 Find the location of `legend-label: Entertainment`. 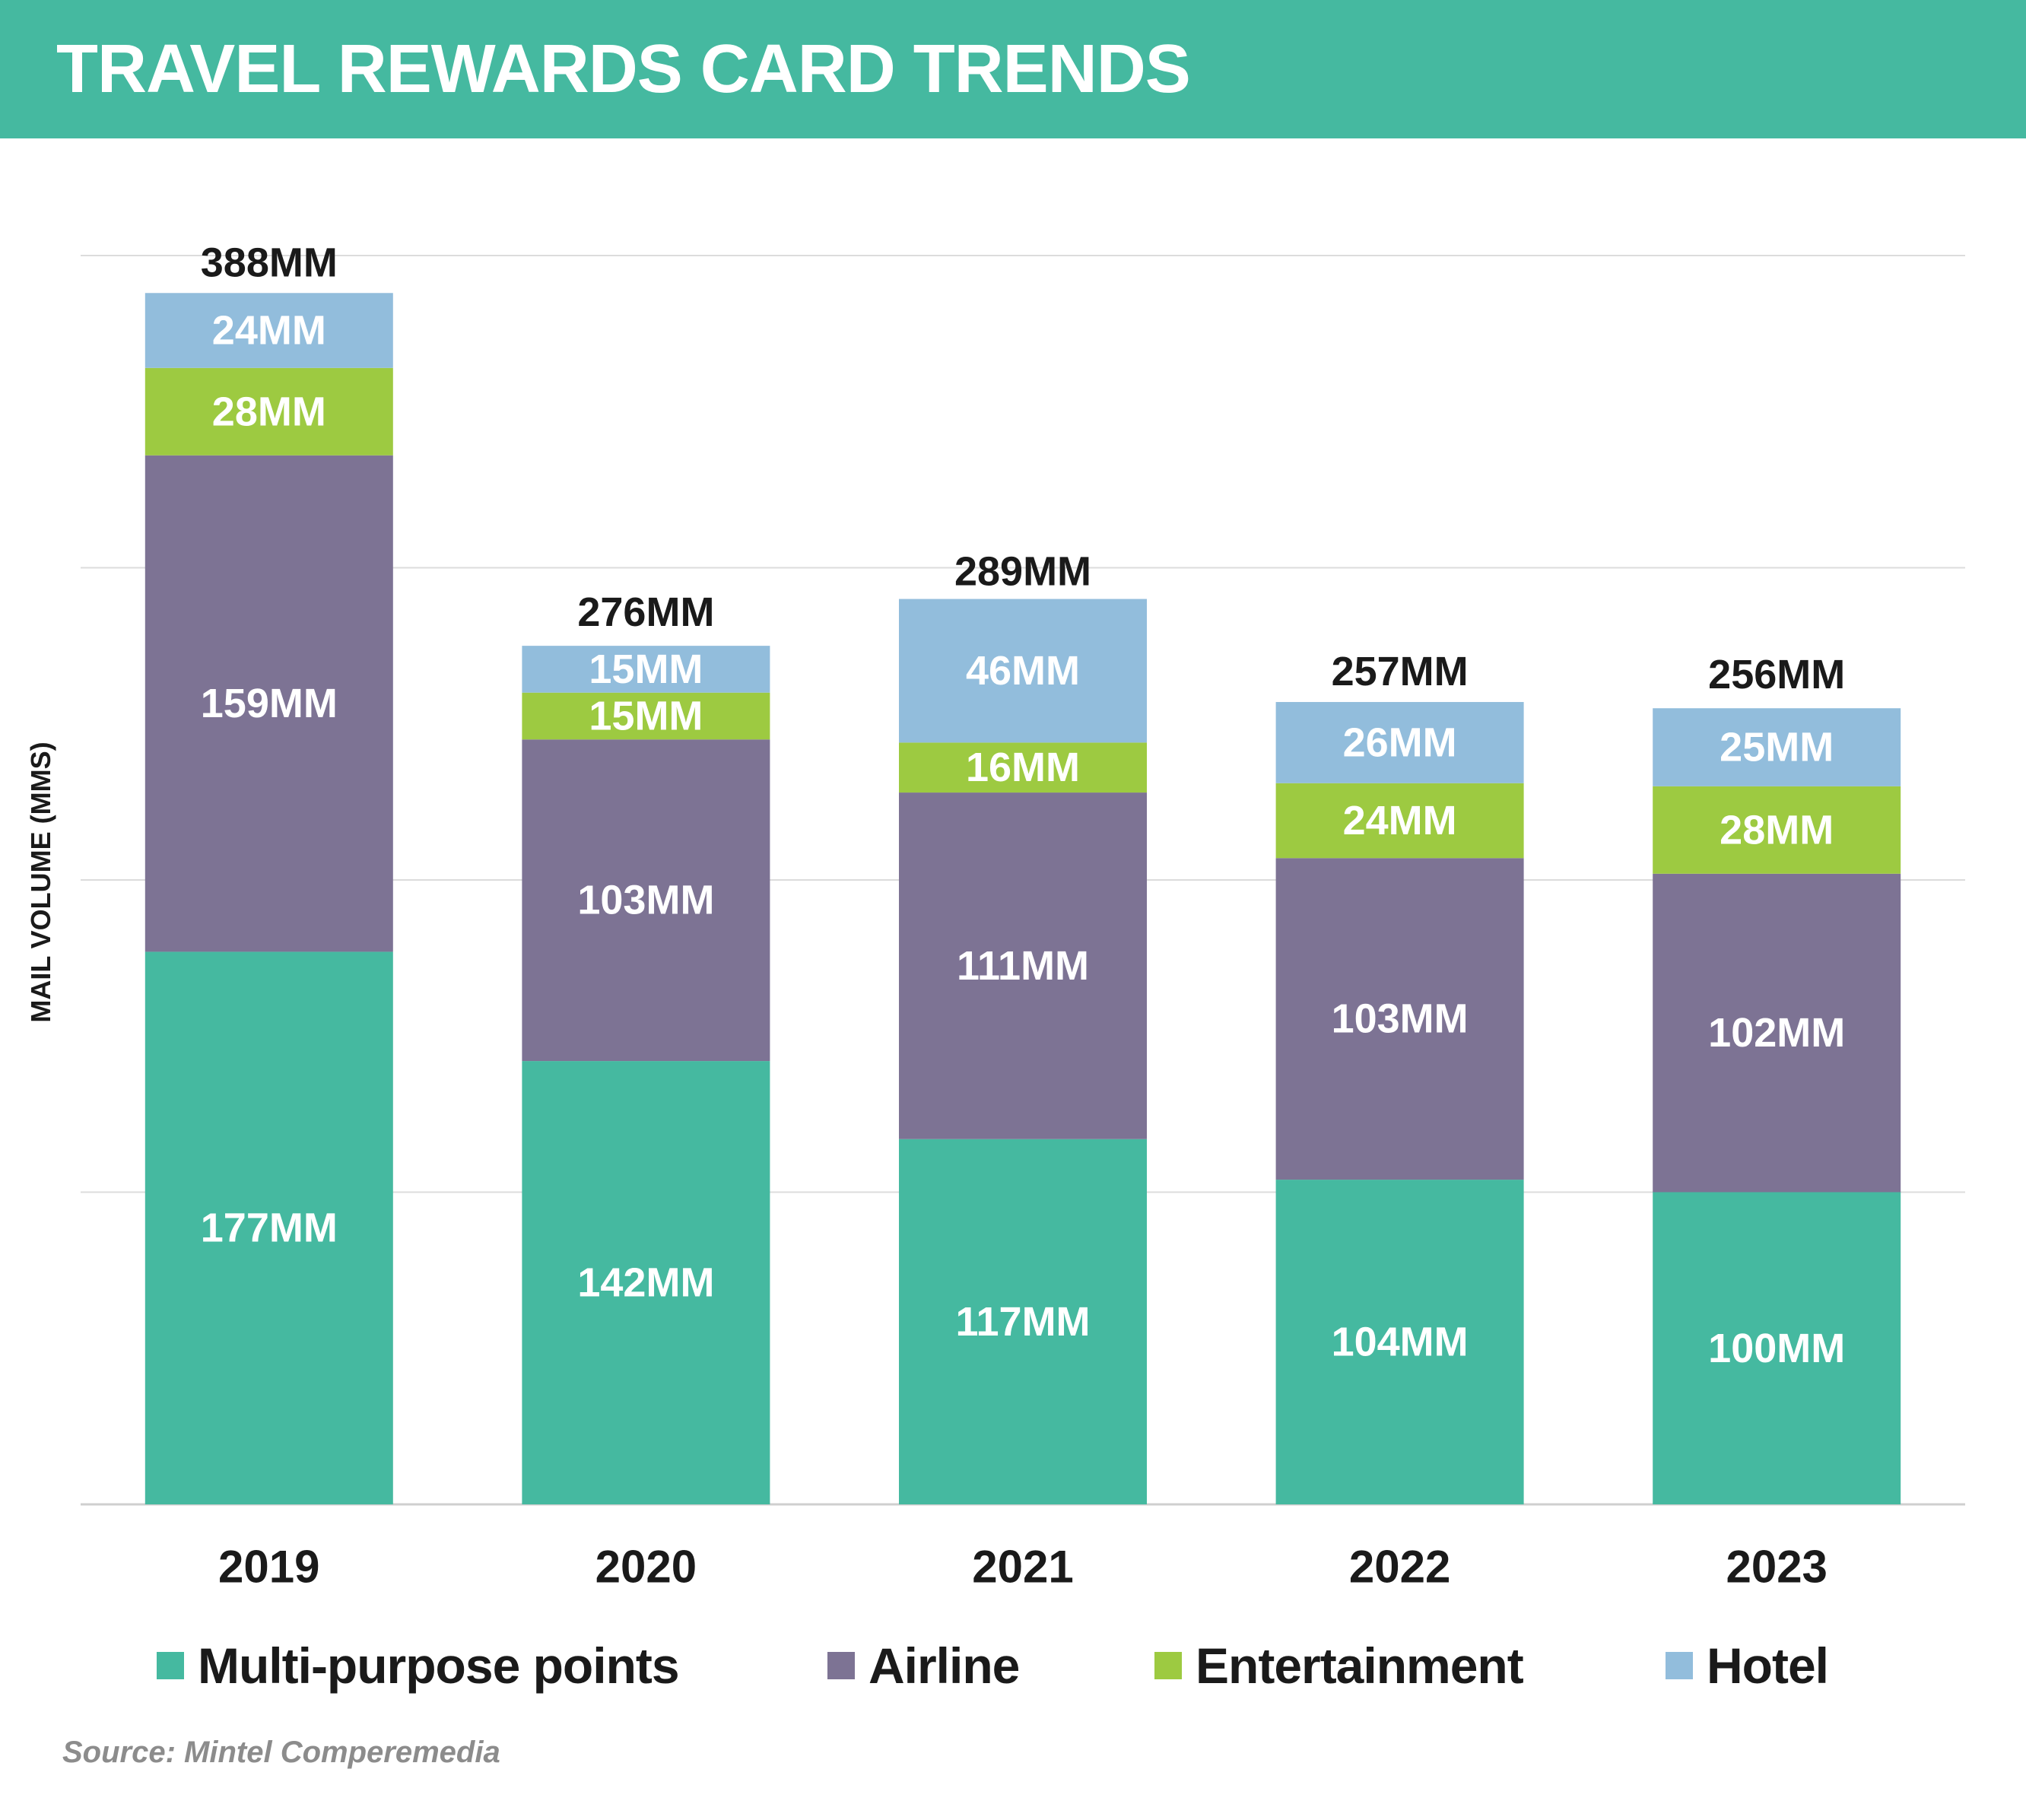

legend-label: Entertainment is located at coordinates (1360, 1665).